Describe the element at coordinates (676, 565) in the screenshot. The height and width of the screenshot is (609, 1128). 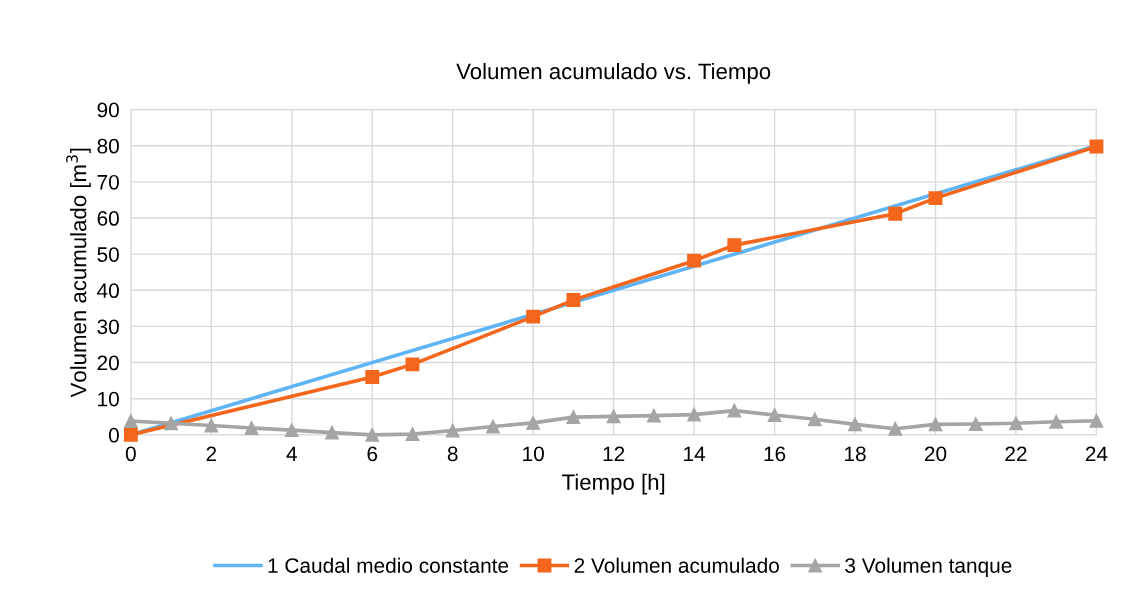
I see `legend-label: 2 Volumen acumulado` at that location.